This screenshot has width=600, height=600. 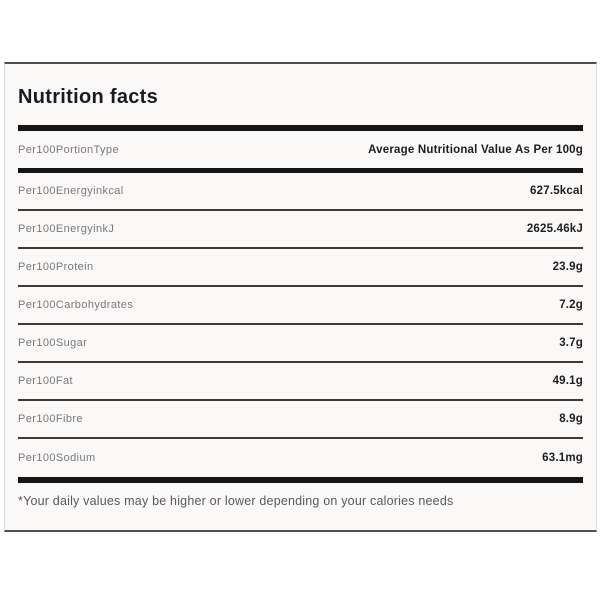 What do you see at coordinates (300, 420) in the screenshot?
I see `table-row-fibre: Per100Fibre 8.9g` at bounding box center [300, 420].